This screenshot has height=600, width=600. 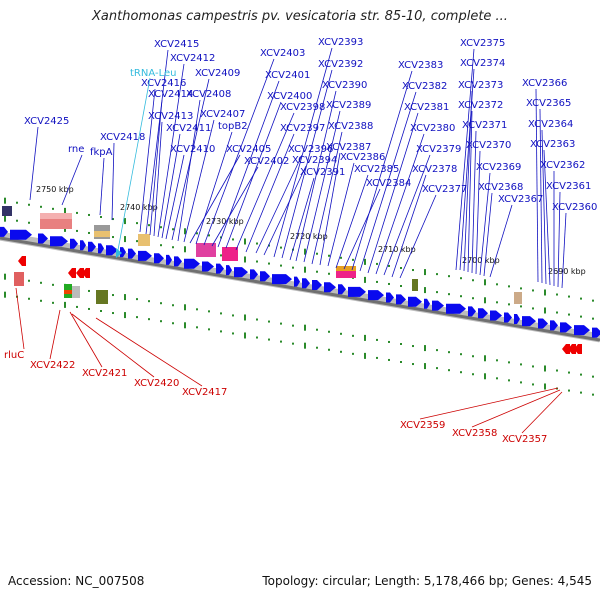 I want to click on gene-label: XCV2390, so click(x=344, y=85).